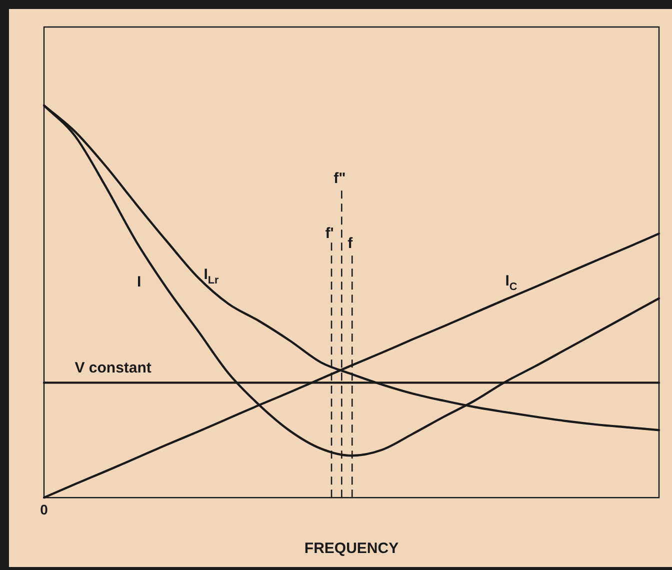  What do you see at coordinates (44, 509) in the screenshot?
I see `text: 0` at bounding box center [44, 509].